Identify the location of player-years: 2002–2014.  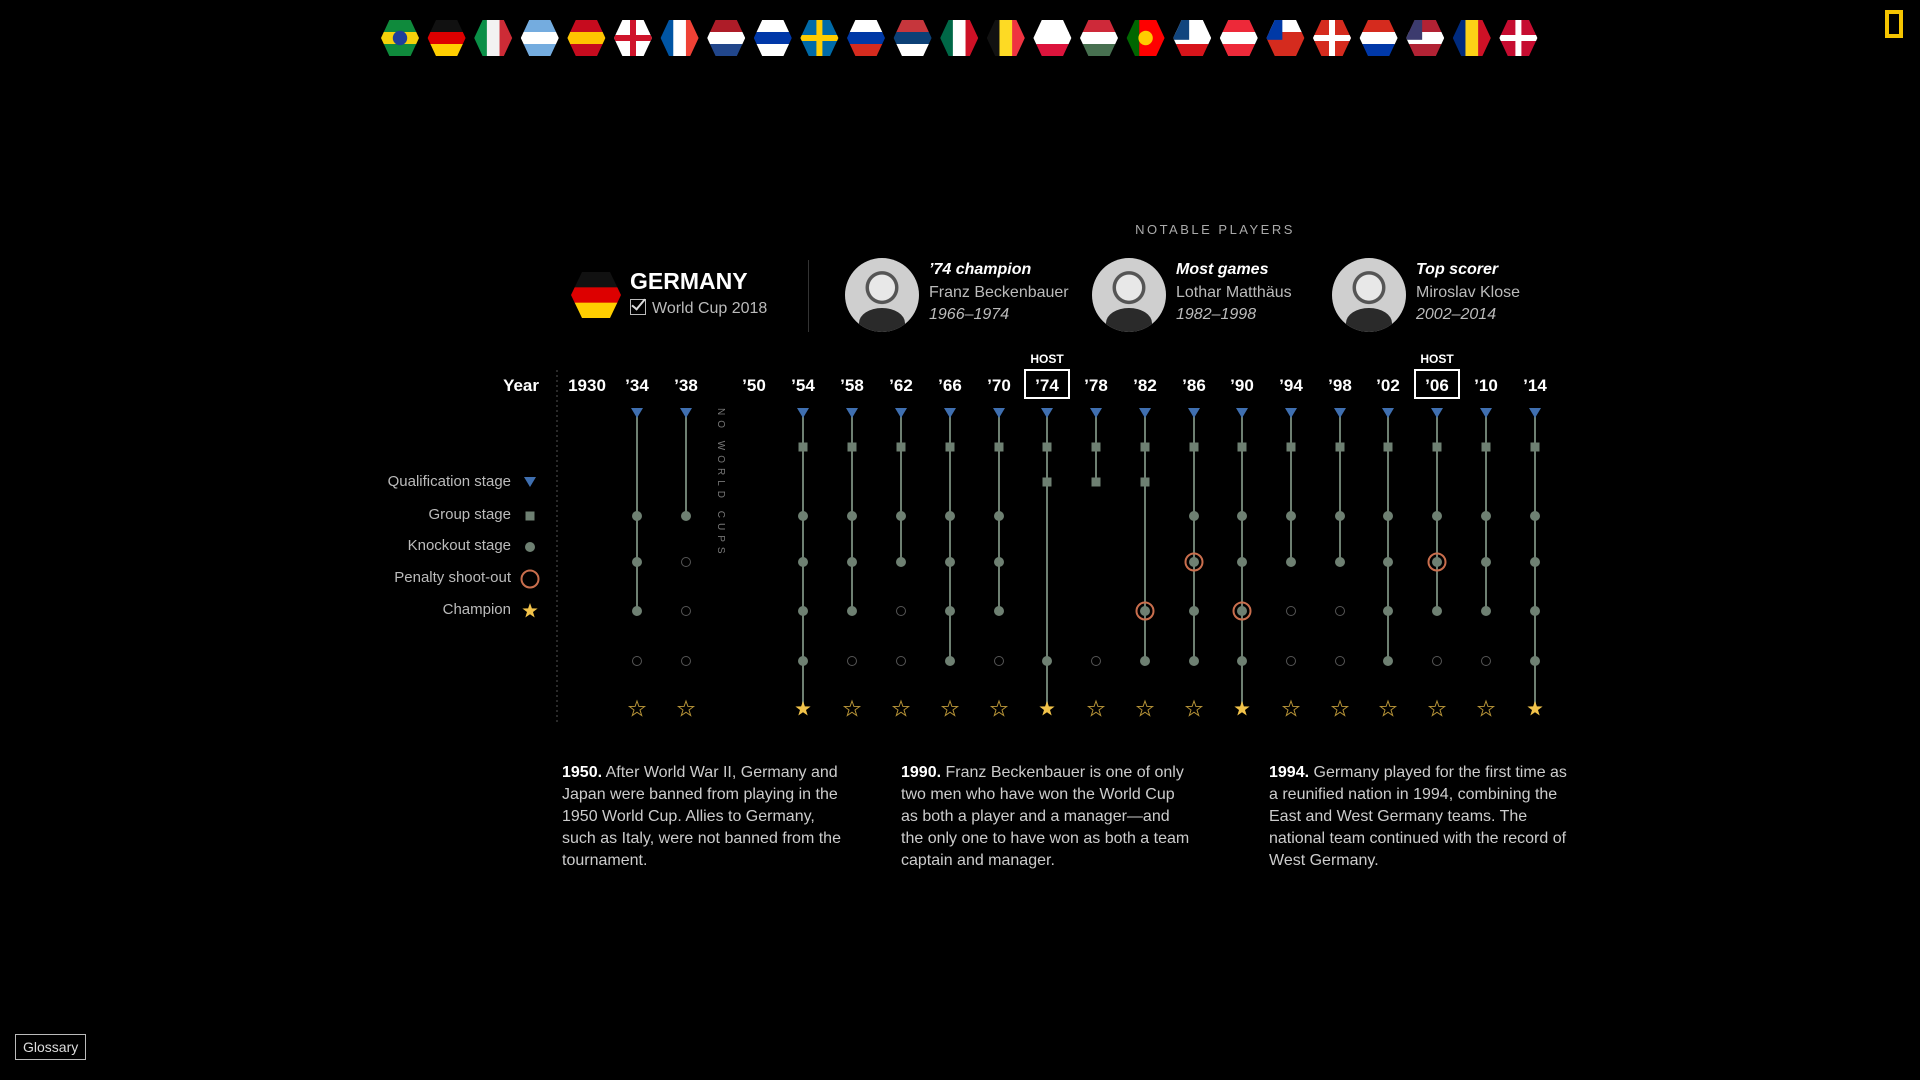
(1456, 314).